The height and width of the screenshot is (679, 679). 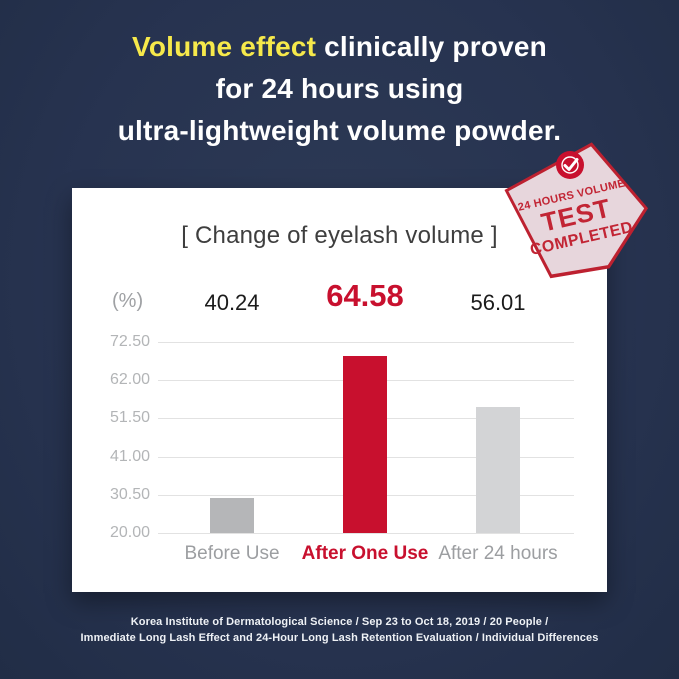 What do you see at coordinates (232, 302) in the screenshot?
I see `bar-value-label: 40.24` at bounding box center [232, 302].